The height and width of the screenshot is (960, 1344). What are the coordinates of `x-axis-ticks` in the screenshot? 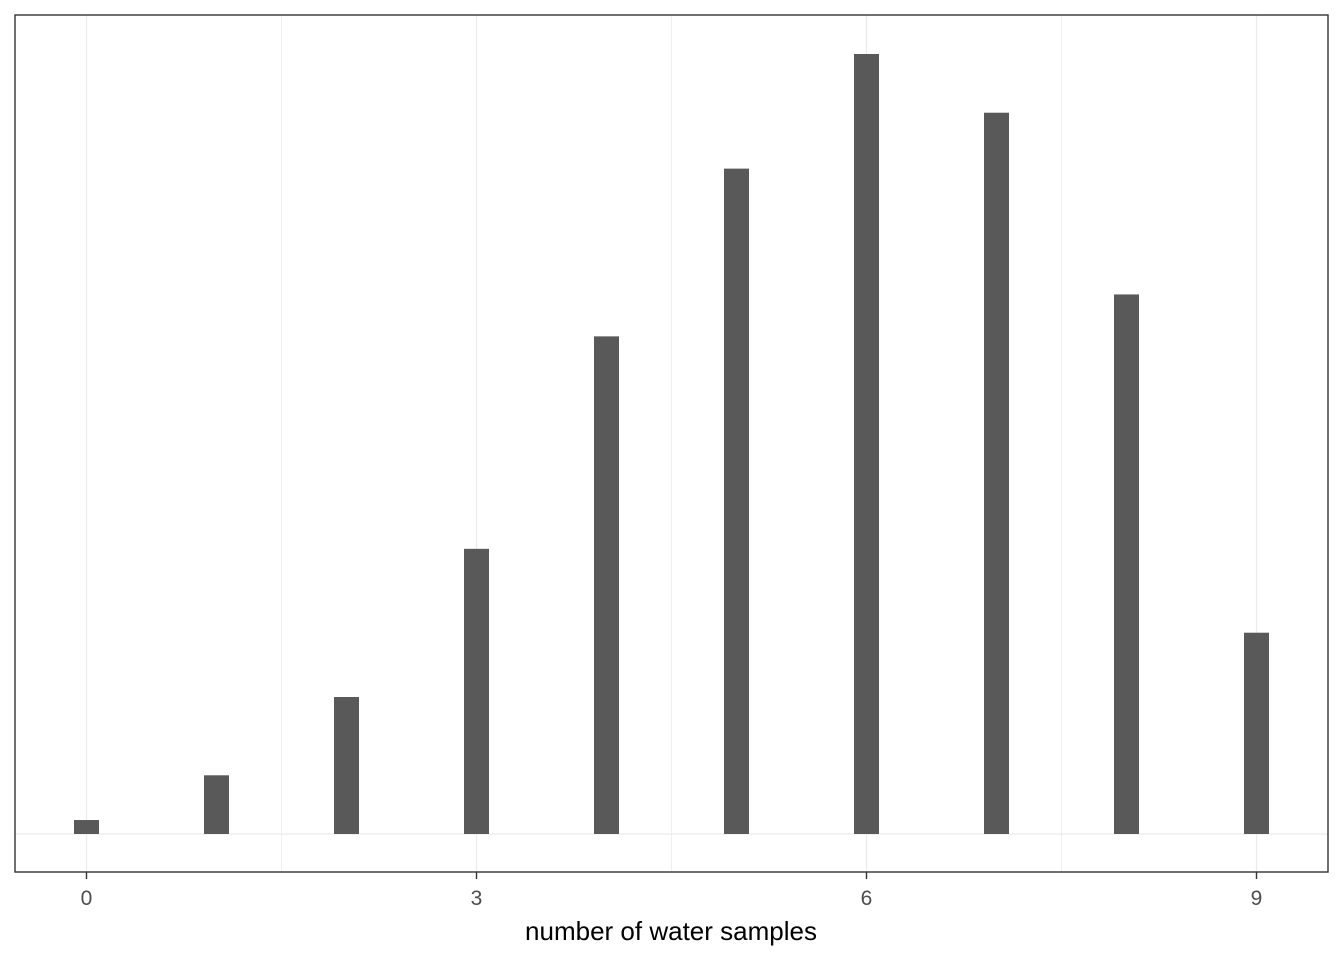 It's located at (671, 875).